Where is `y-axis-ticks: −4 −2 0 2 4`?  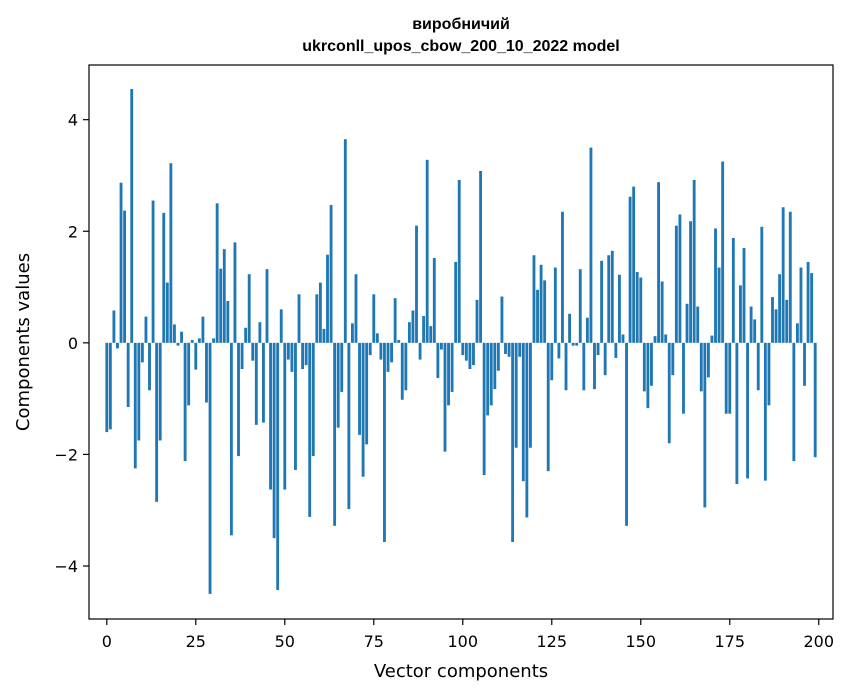 y-axis-ticks: −4 −2 0 2 4 is located at coordinates (71, 343).